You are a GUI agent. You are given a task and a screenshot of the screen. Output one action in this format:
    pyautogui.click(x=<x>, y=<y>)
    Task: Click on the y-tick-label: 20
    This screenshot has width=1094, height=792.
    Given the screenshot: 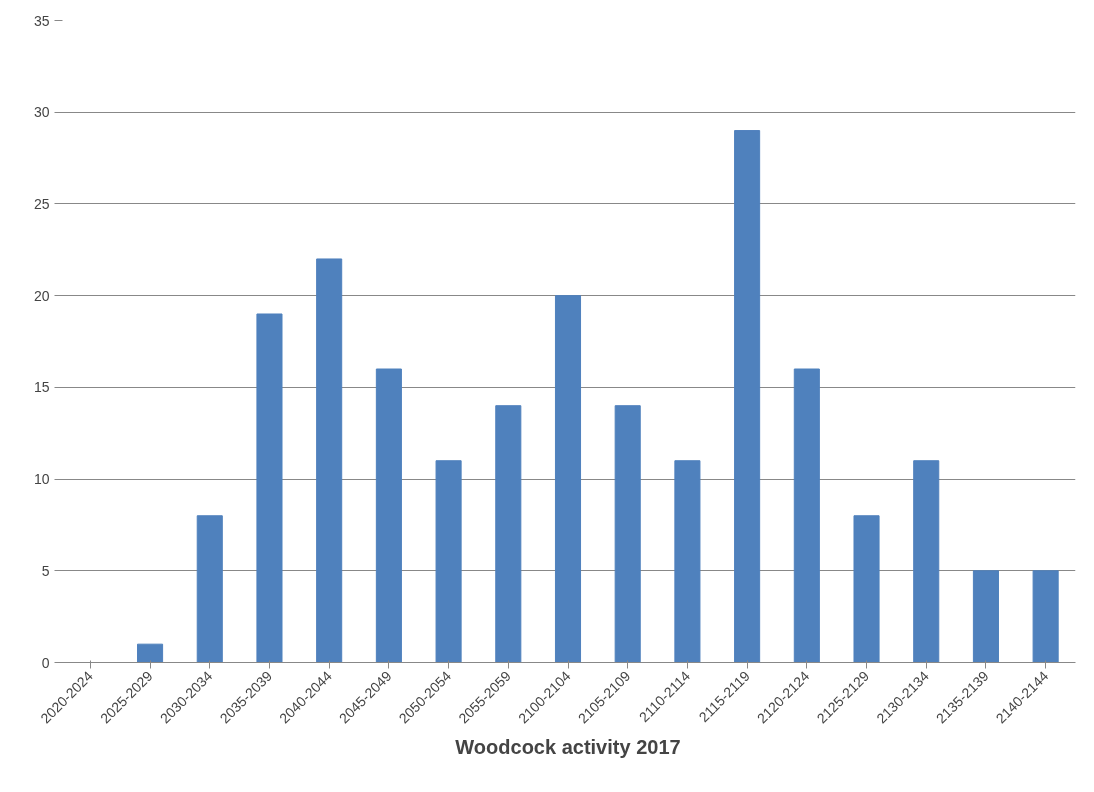 What is the action you would take?
    pyautogui.click(x=41, y=295)
    